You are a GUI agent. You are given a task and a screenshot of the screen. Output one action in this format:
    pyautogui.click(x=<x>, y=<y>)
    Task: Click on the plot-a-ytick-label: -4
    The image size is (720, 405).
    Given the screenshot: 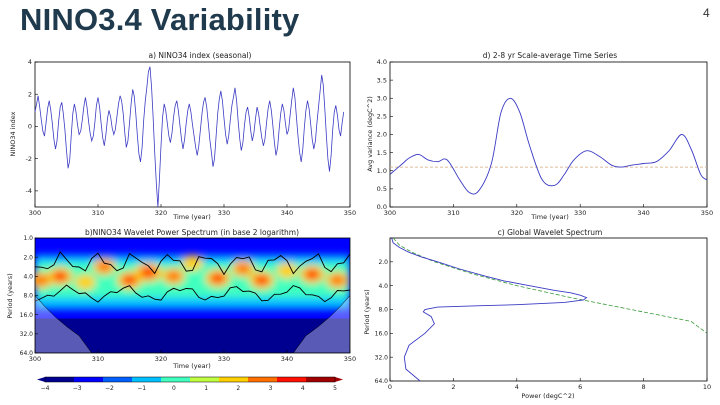 What is the action you would take?
    pyautogui.click(x=29, y=191)
    